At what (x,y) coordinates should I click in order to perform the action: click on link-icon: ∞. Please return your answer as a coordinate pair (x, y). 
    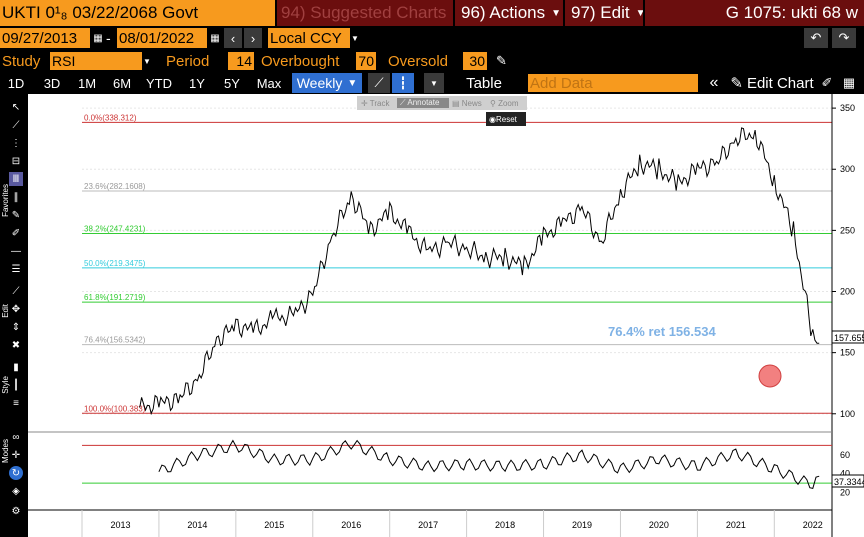
    Looking at the image, I should click on (16, 437).